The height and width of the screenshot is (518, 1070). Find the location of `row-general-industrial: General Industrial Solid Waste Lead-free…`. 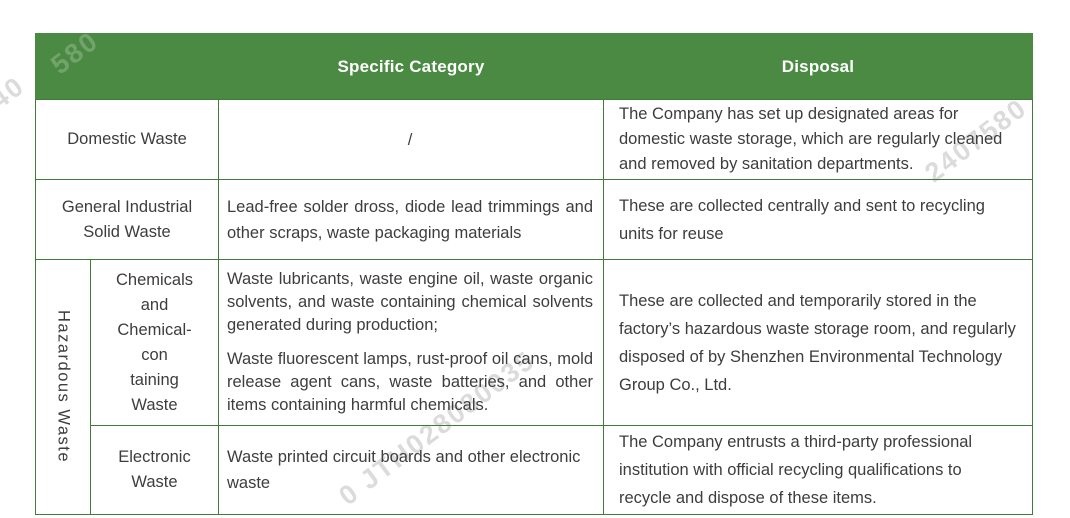

row-general-industrial: General Industrial Solid Waste Lead-free… is located at coordinates (534, 219).